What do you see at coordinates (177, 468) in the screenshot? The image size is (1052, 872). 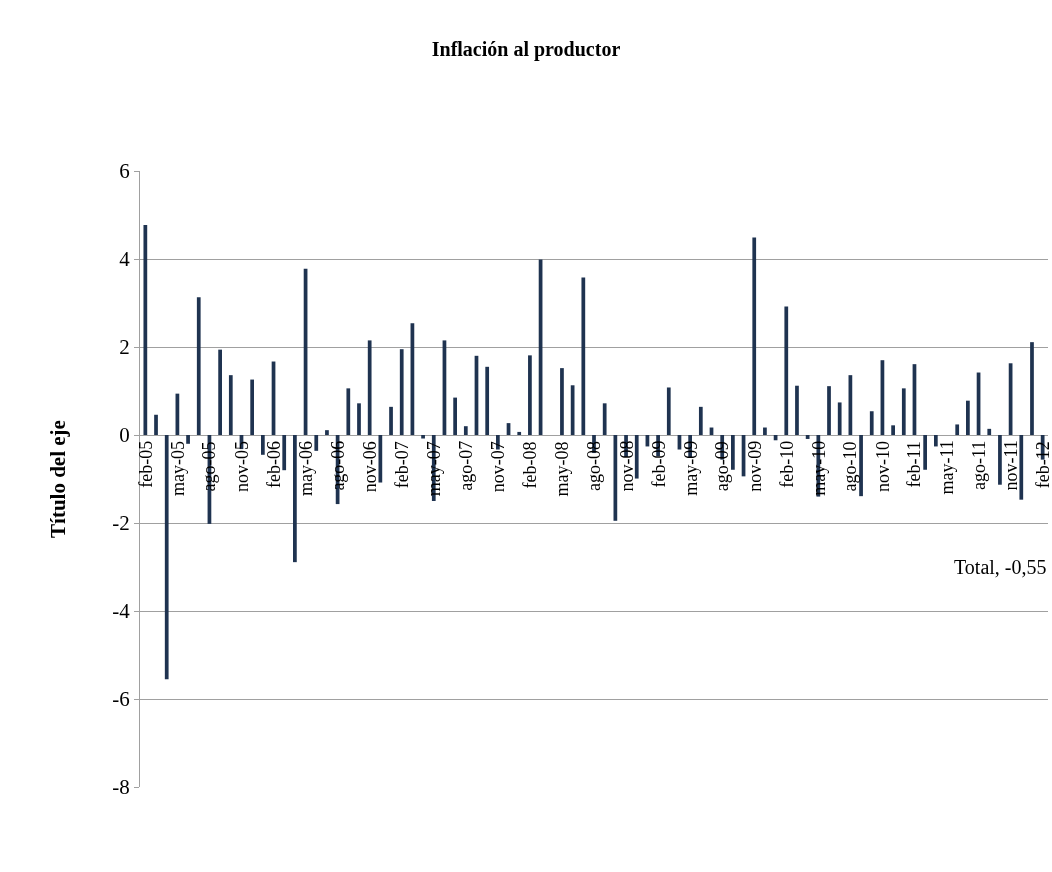 I see `x-tick-label: may-05` at bounding box center [177, 468].